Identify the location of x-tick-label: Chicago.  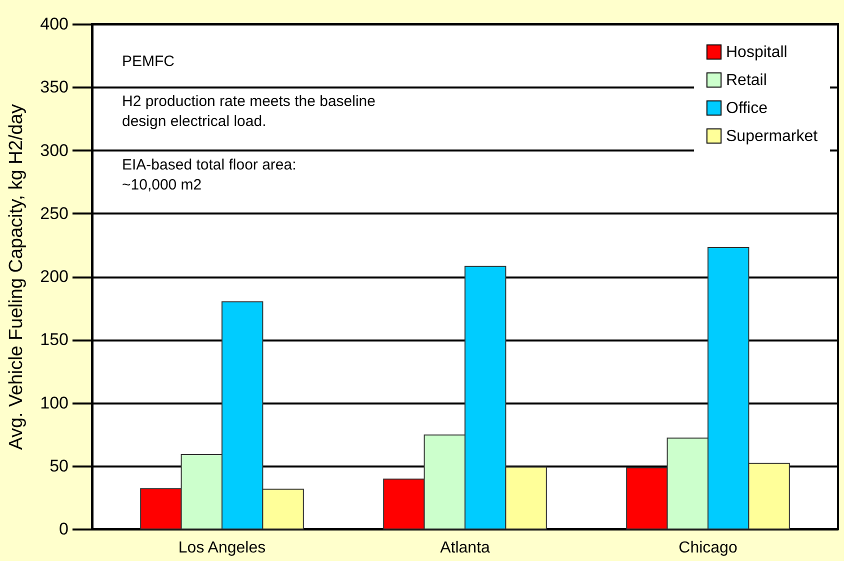
(708, 548).